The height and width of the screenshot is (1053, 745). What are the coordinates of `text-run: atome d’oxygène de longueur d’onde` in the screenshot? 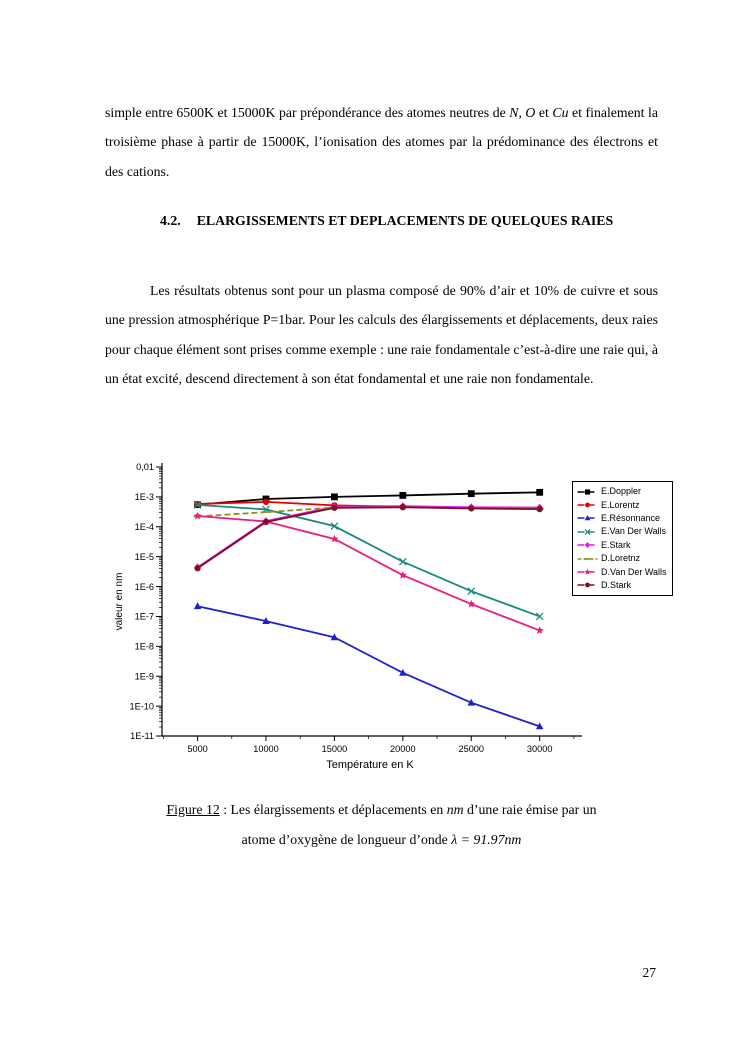 It's located at (346, 839).